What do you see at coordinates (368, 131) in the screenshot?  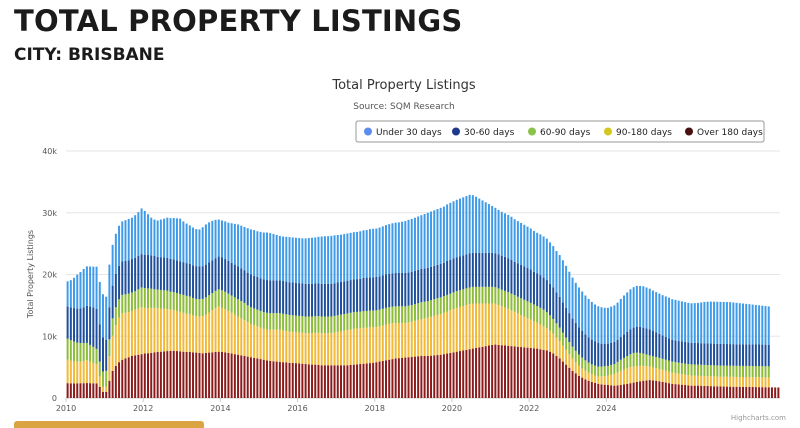 I see `legend-marker` at bounding box center [368, 131].